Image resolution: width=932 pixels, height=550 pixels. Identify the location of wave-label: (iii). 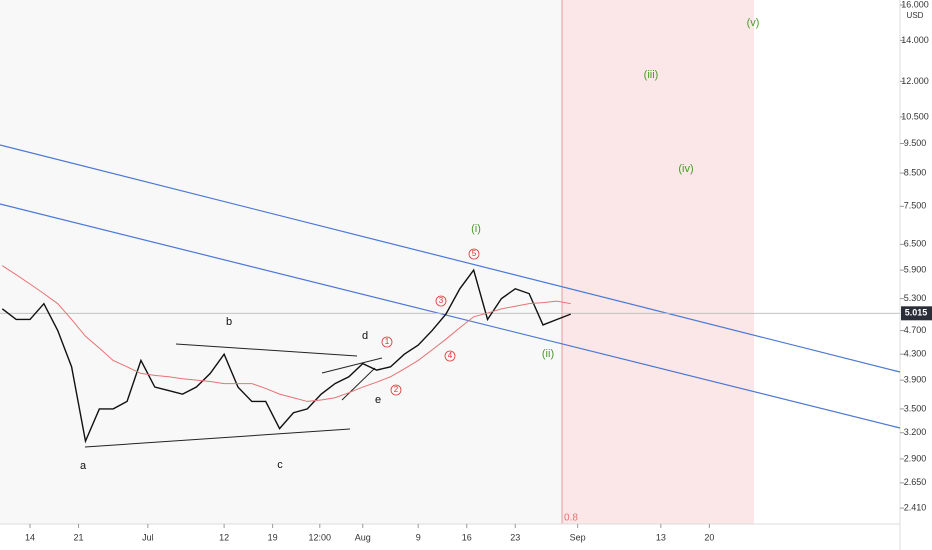
(651, 75).